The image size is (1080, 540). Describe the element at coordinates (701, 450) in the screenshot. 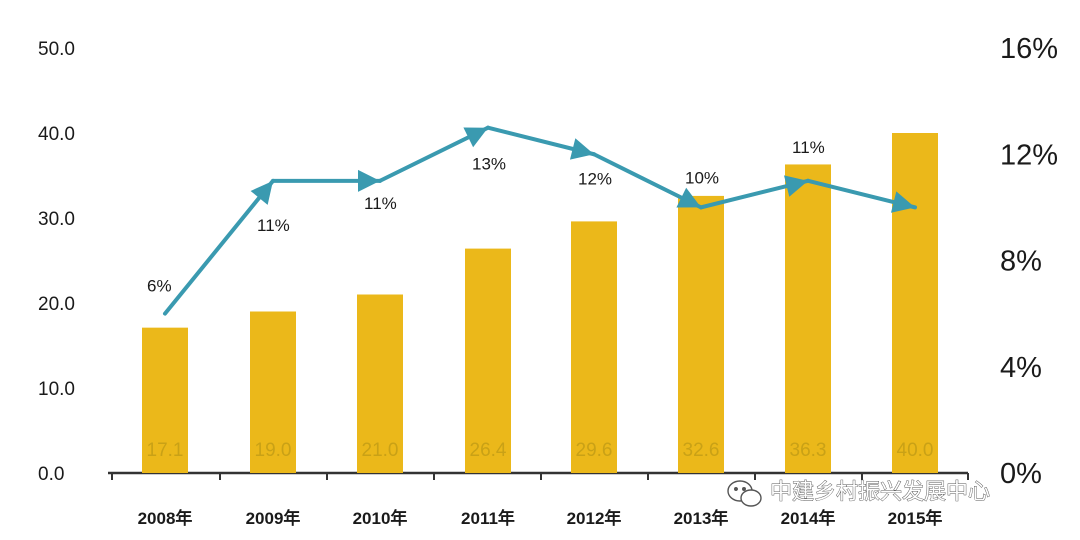

I see `bar-value-label: 32.6` at that location.